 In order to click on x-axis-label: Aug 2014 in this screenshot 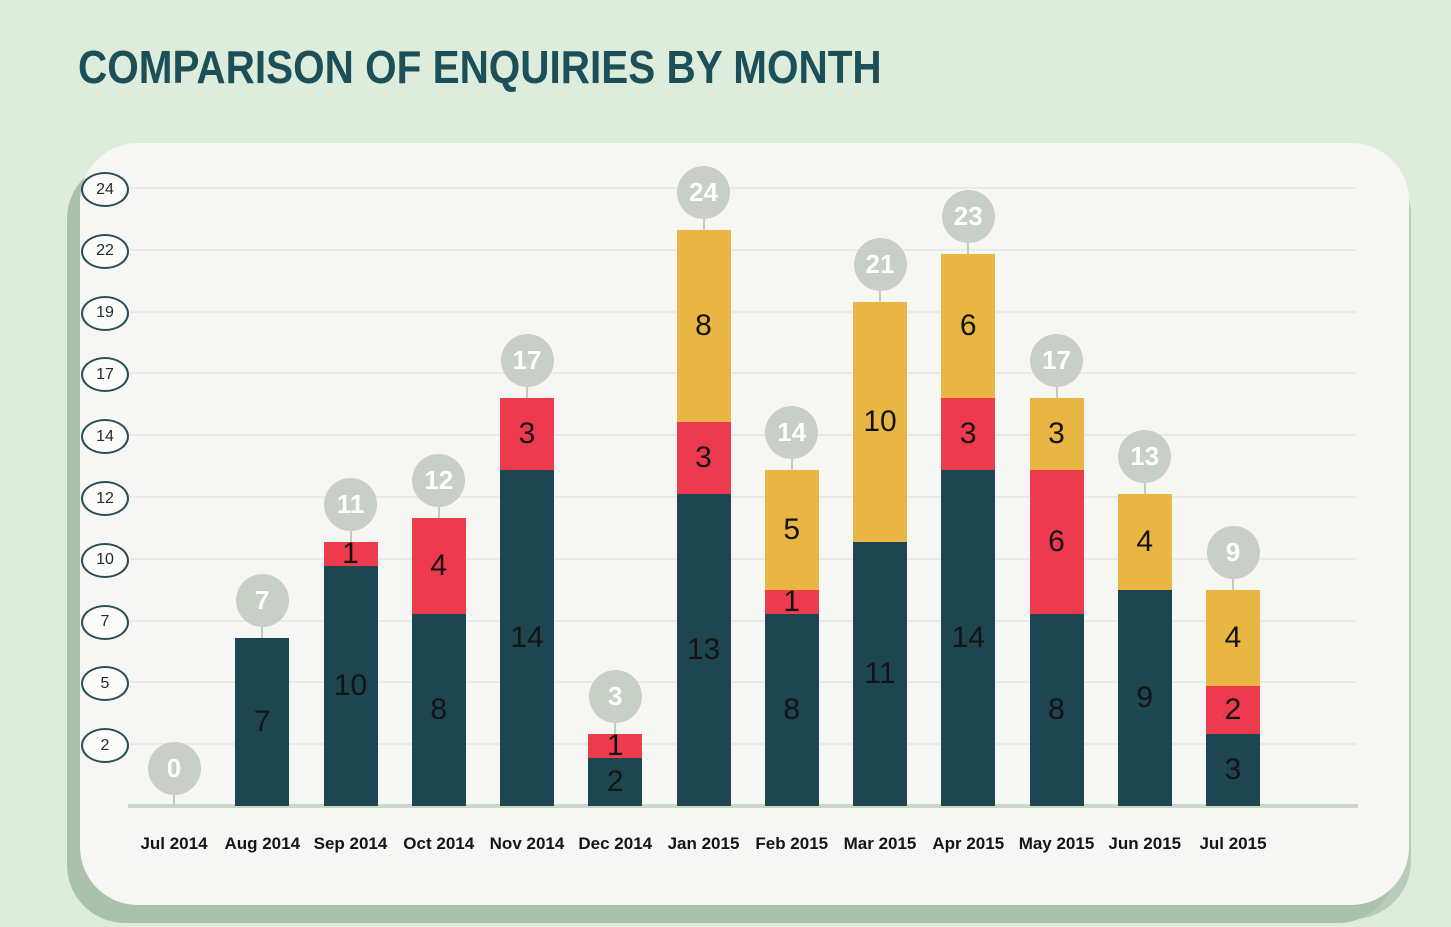, I will do `click(262, 843)`.